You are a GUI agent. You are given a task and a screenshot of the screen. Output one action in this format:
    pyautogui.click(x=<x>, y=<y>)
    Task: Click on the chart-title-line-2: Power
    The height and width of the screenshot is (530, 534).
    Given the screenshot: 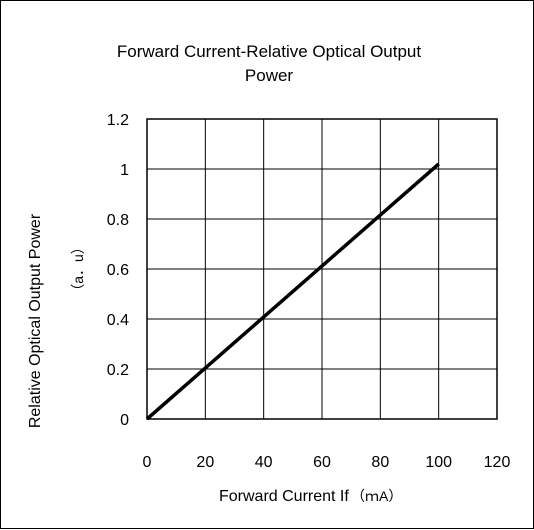 What is the action you would take?
    pyautogui.click(x=269, y=75)
    